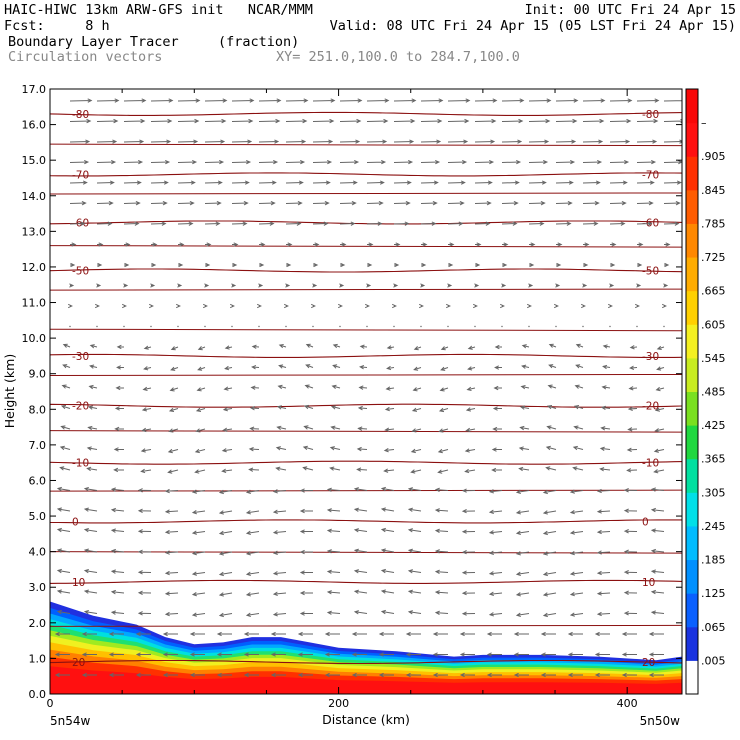  I want to click on y-tick-label: 9.0, so click(38, 374).